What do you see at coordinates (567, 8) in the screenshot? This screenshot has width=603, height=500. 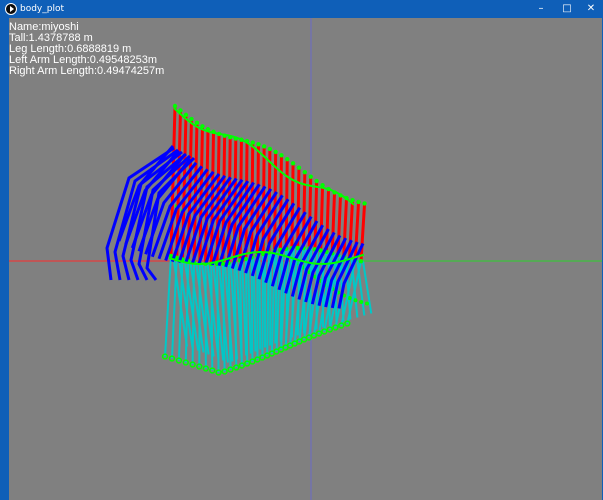 I see `maximize-icon: □` at bounding box center [567, 8].